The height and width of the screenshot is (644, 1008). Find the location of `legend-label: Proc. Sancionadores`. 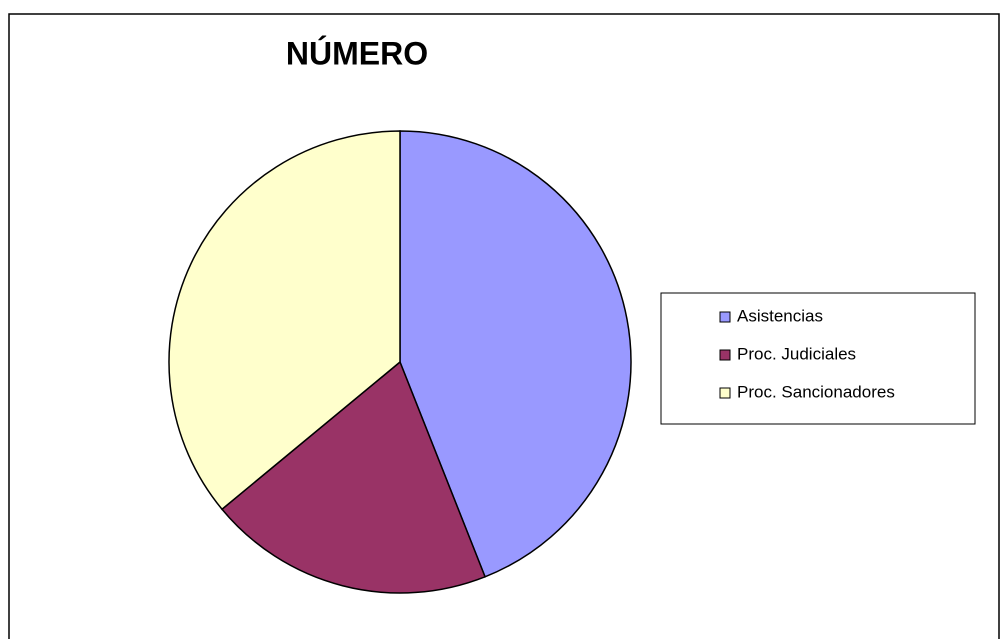

legend-label: Proc. Sancionadores is located at coordinates (816, 391).